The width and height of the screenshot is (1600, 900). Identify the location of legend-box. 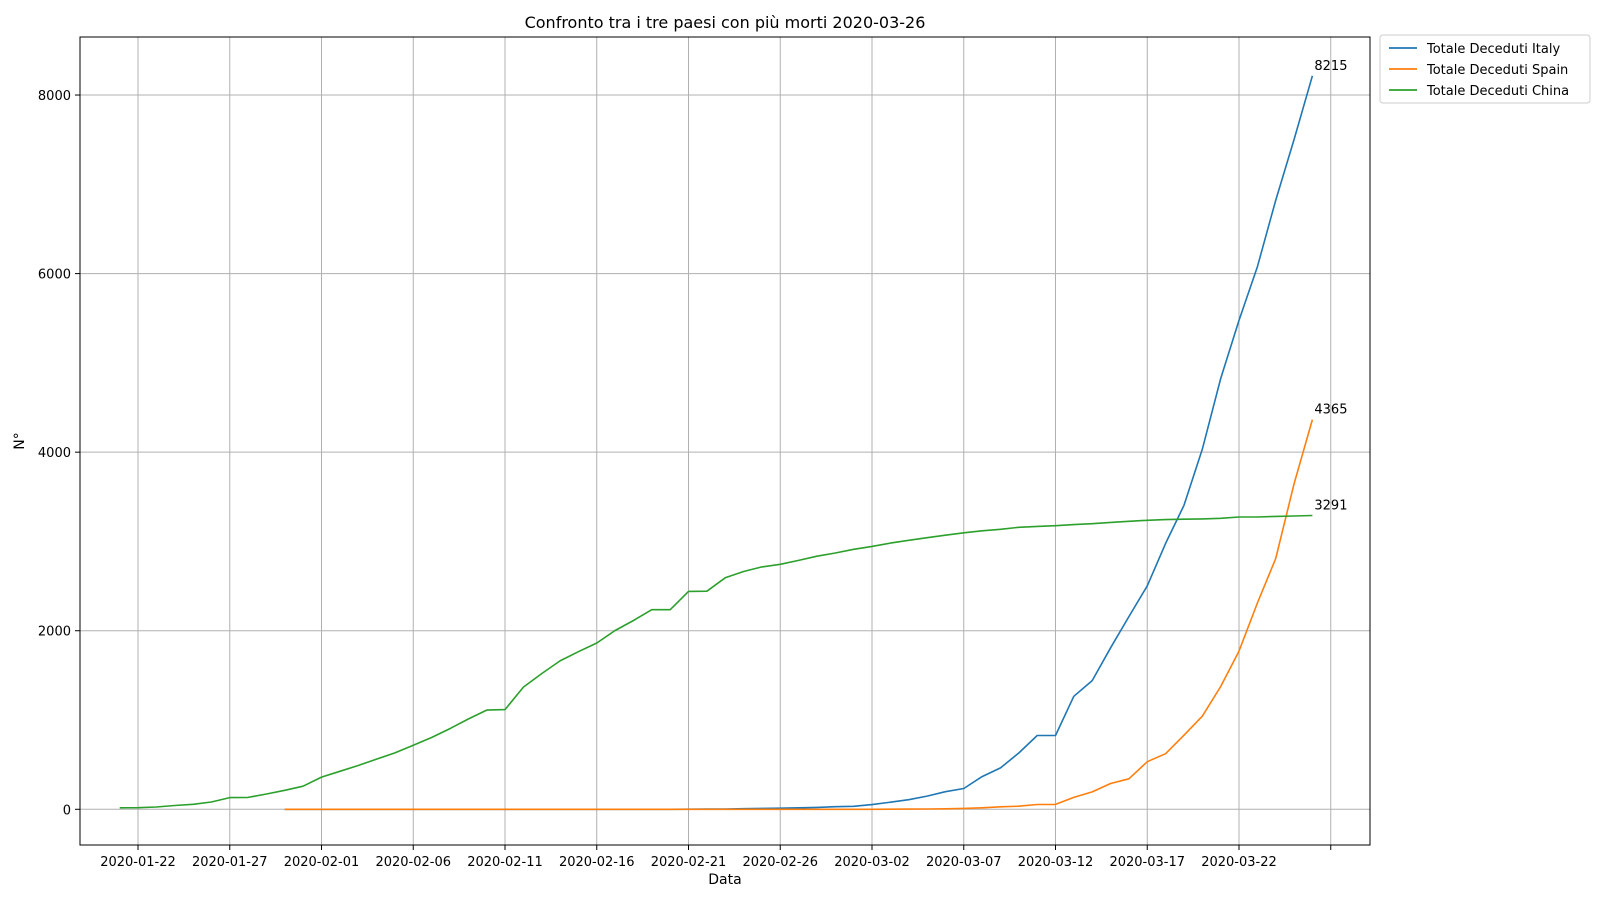
(1485, 69).